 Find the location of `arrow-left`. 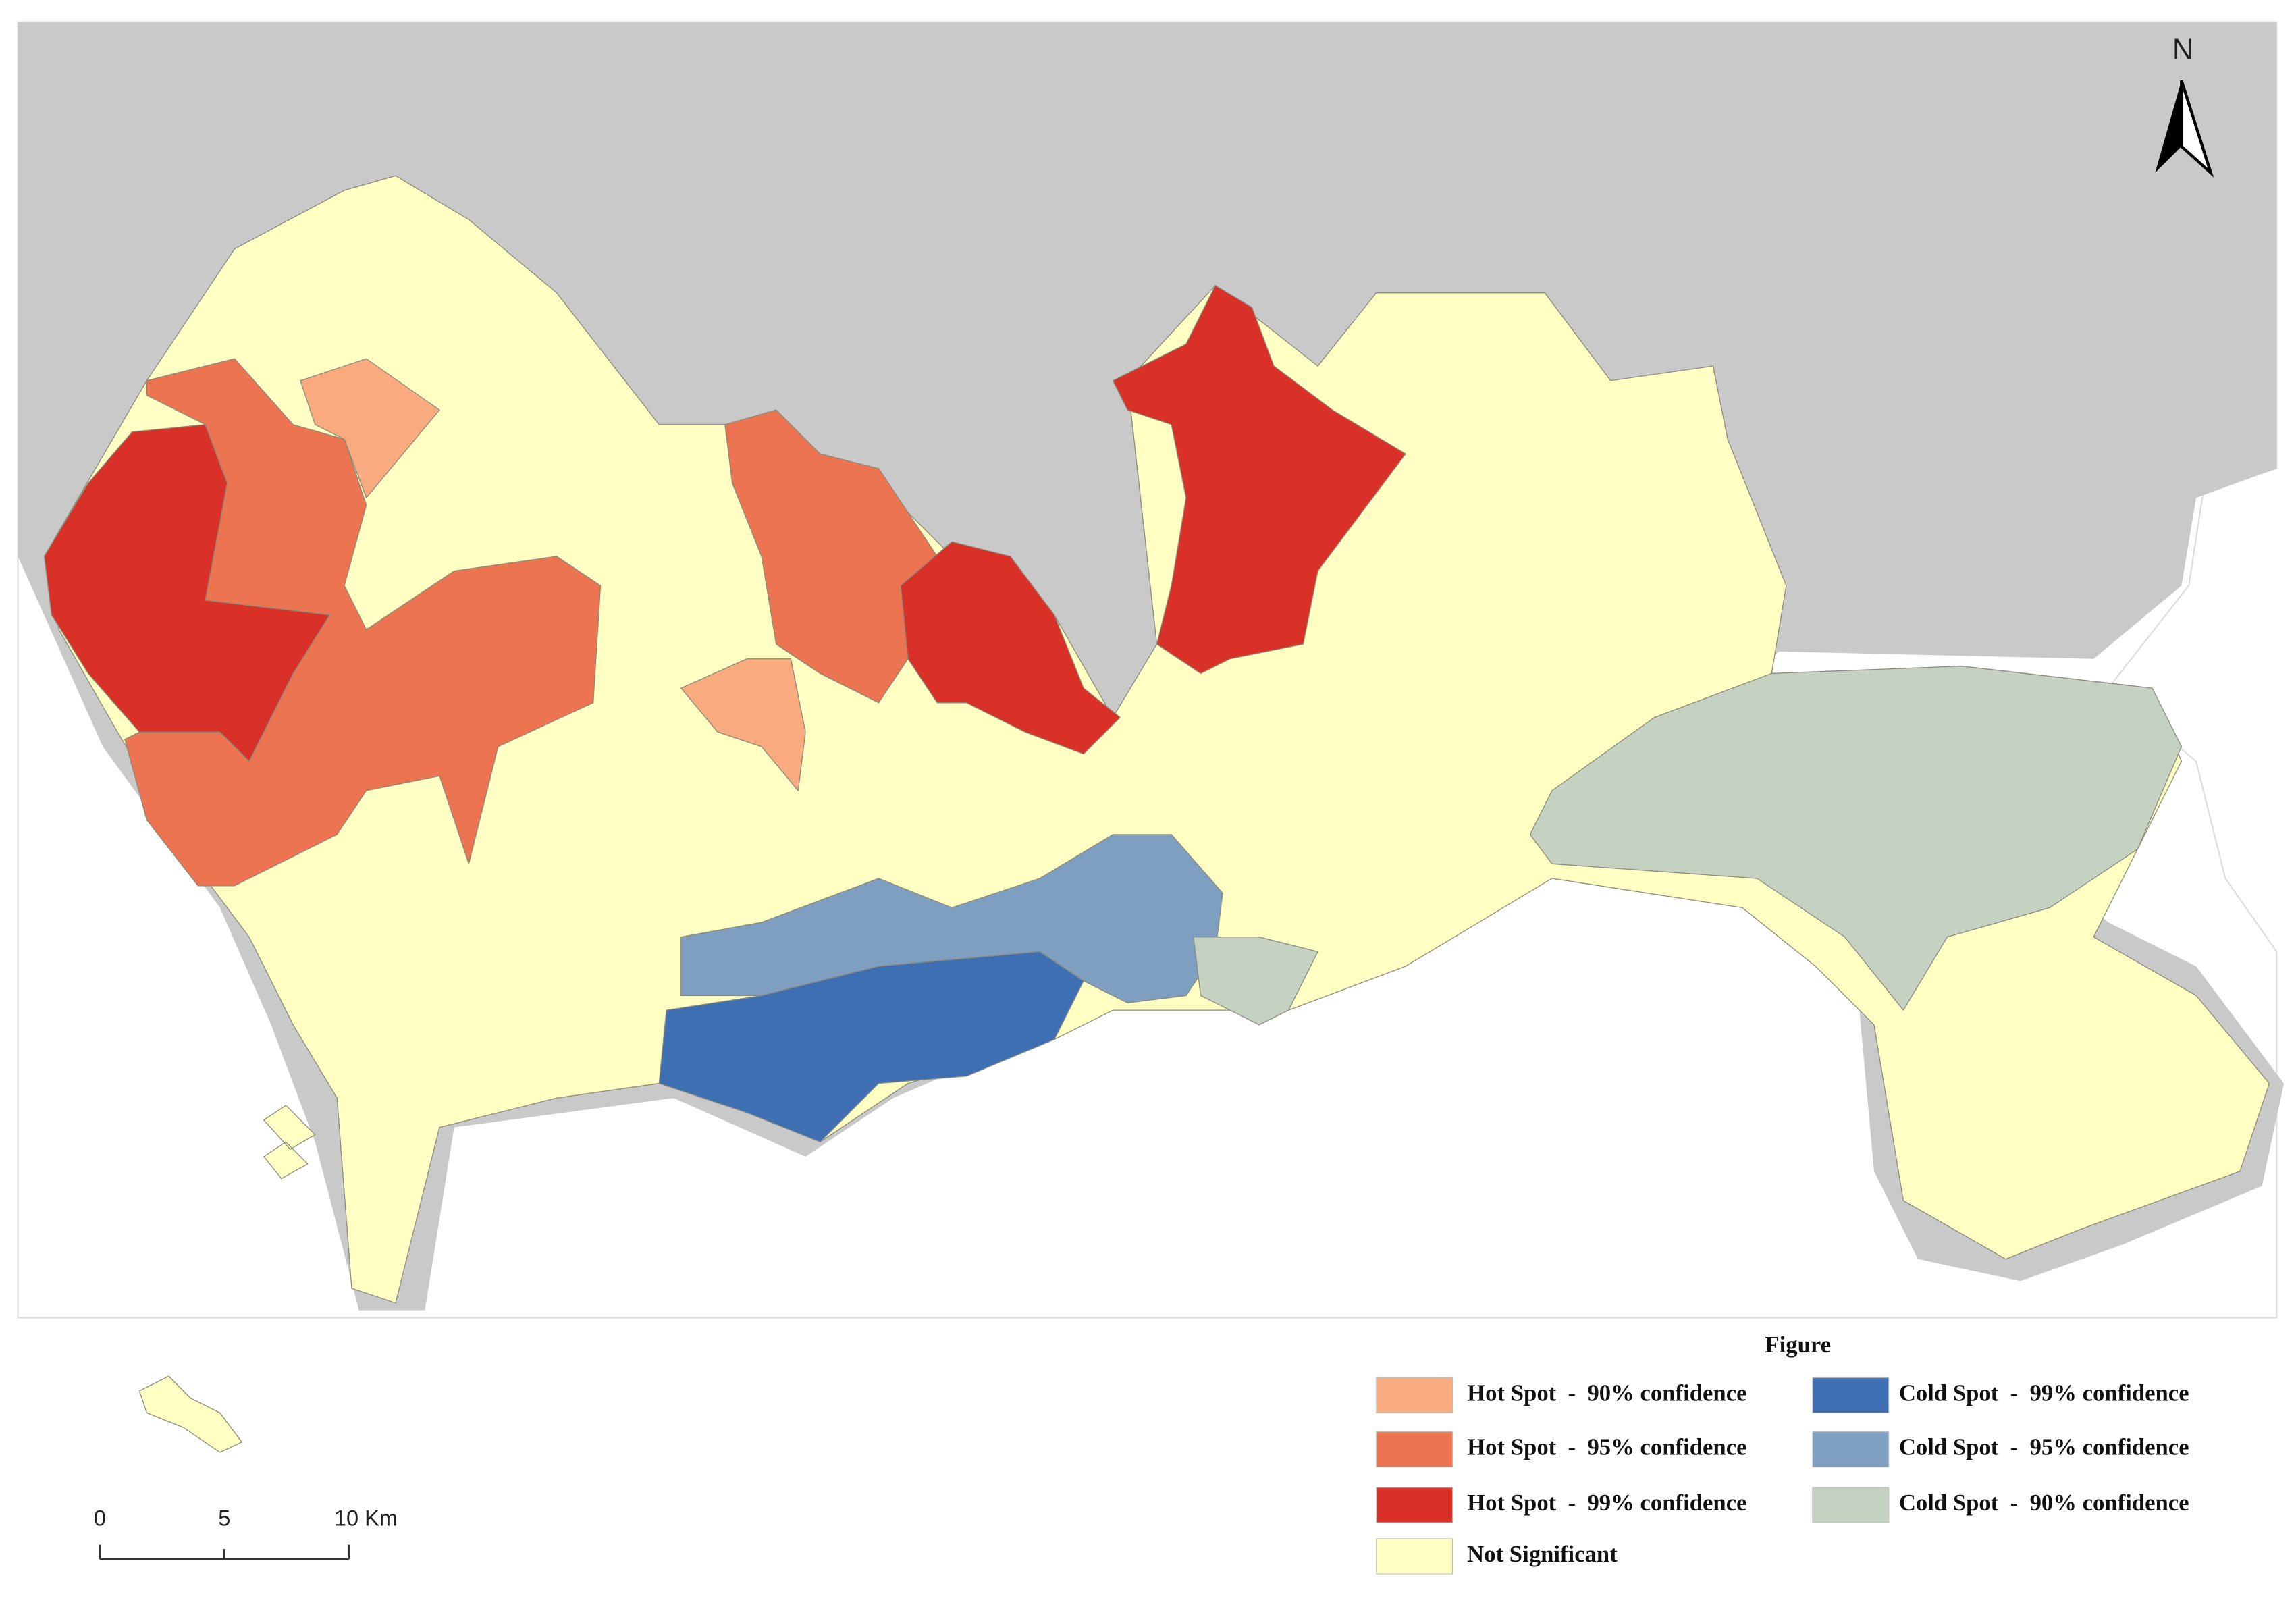

arrow-left is located at coordinates (2168, 126).